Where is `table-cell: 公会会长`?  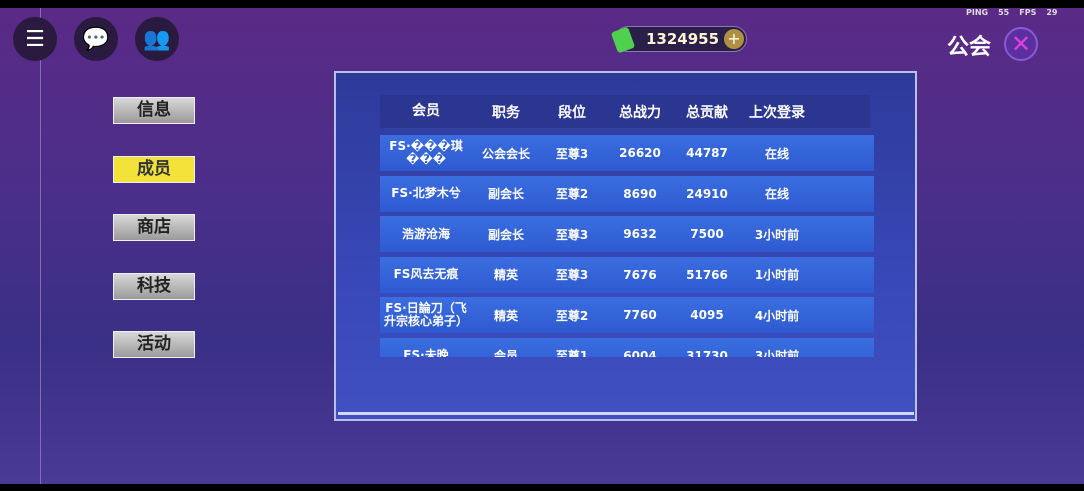 table-cell: 公会会长 is located at coordinates (505, 153).